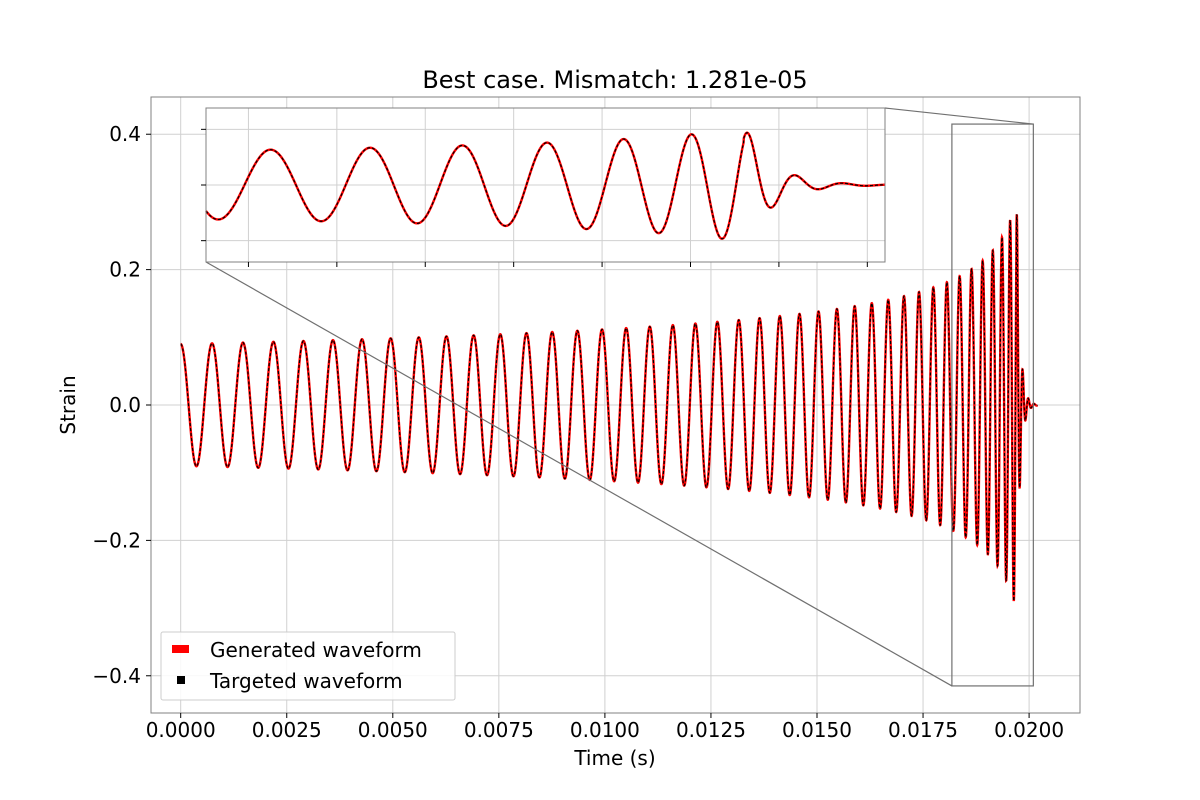 The height and width of the screenshot is (800, 1200). I want to click on y-tick-label: 0.2, so click(125, 270).